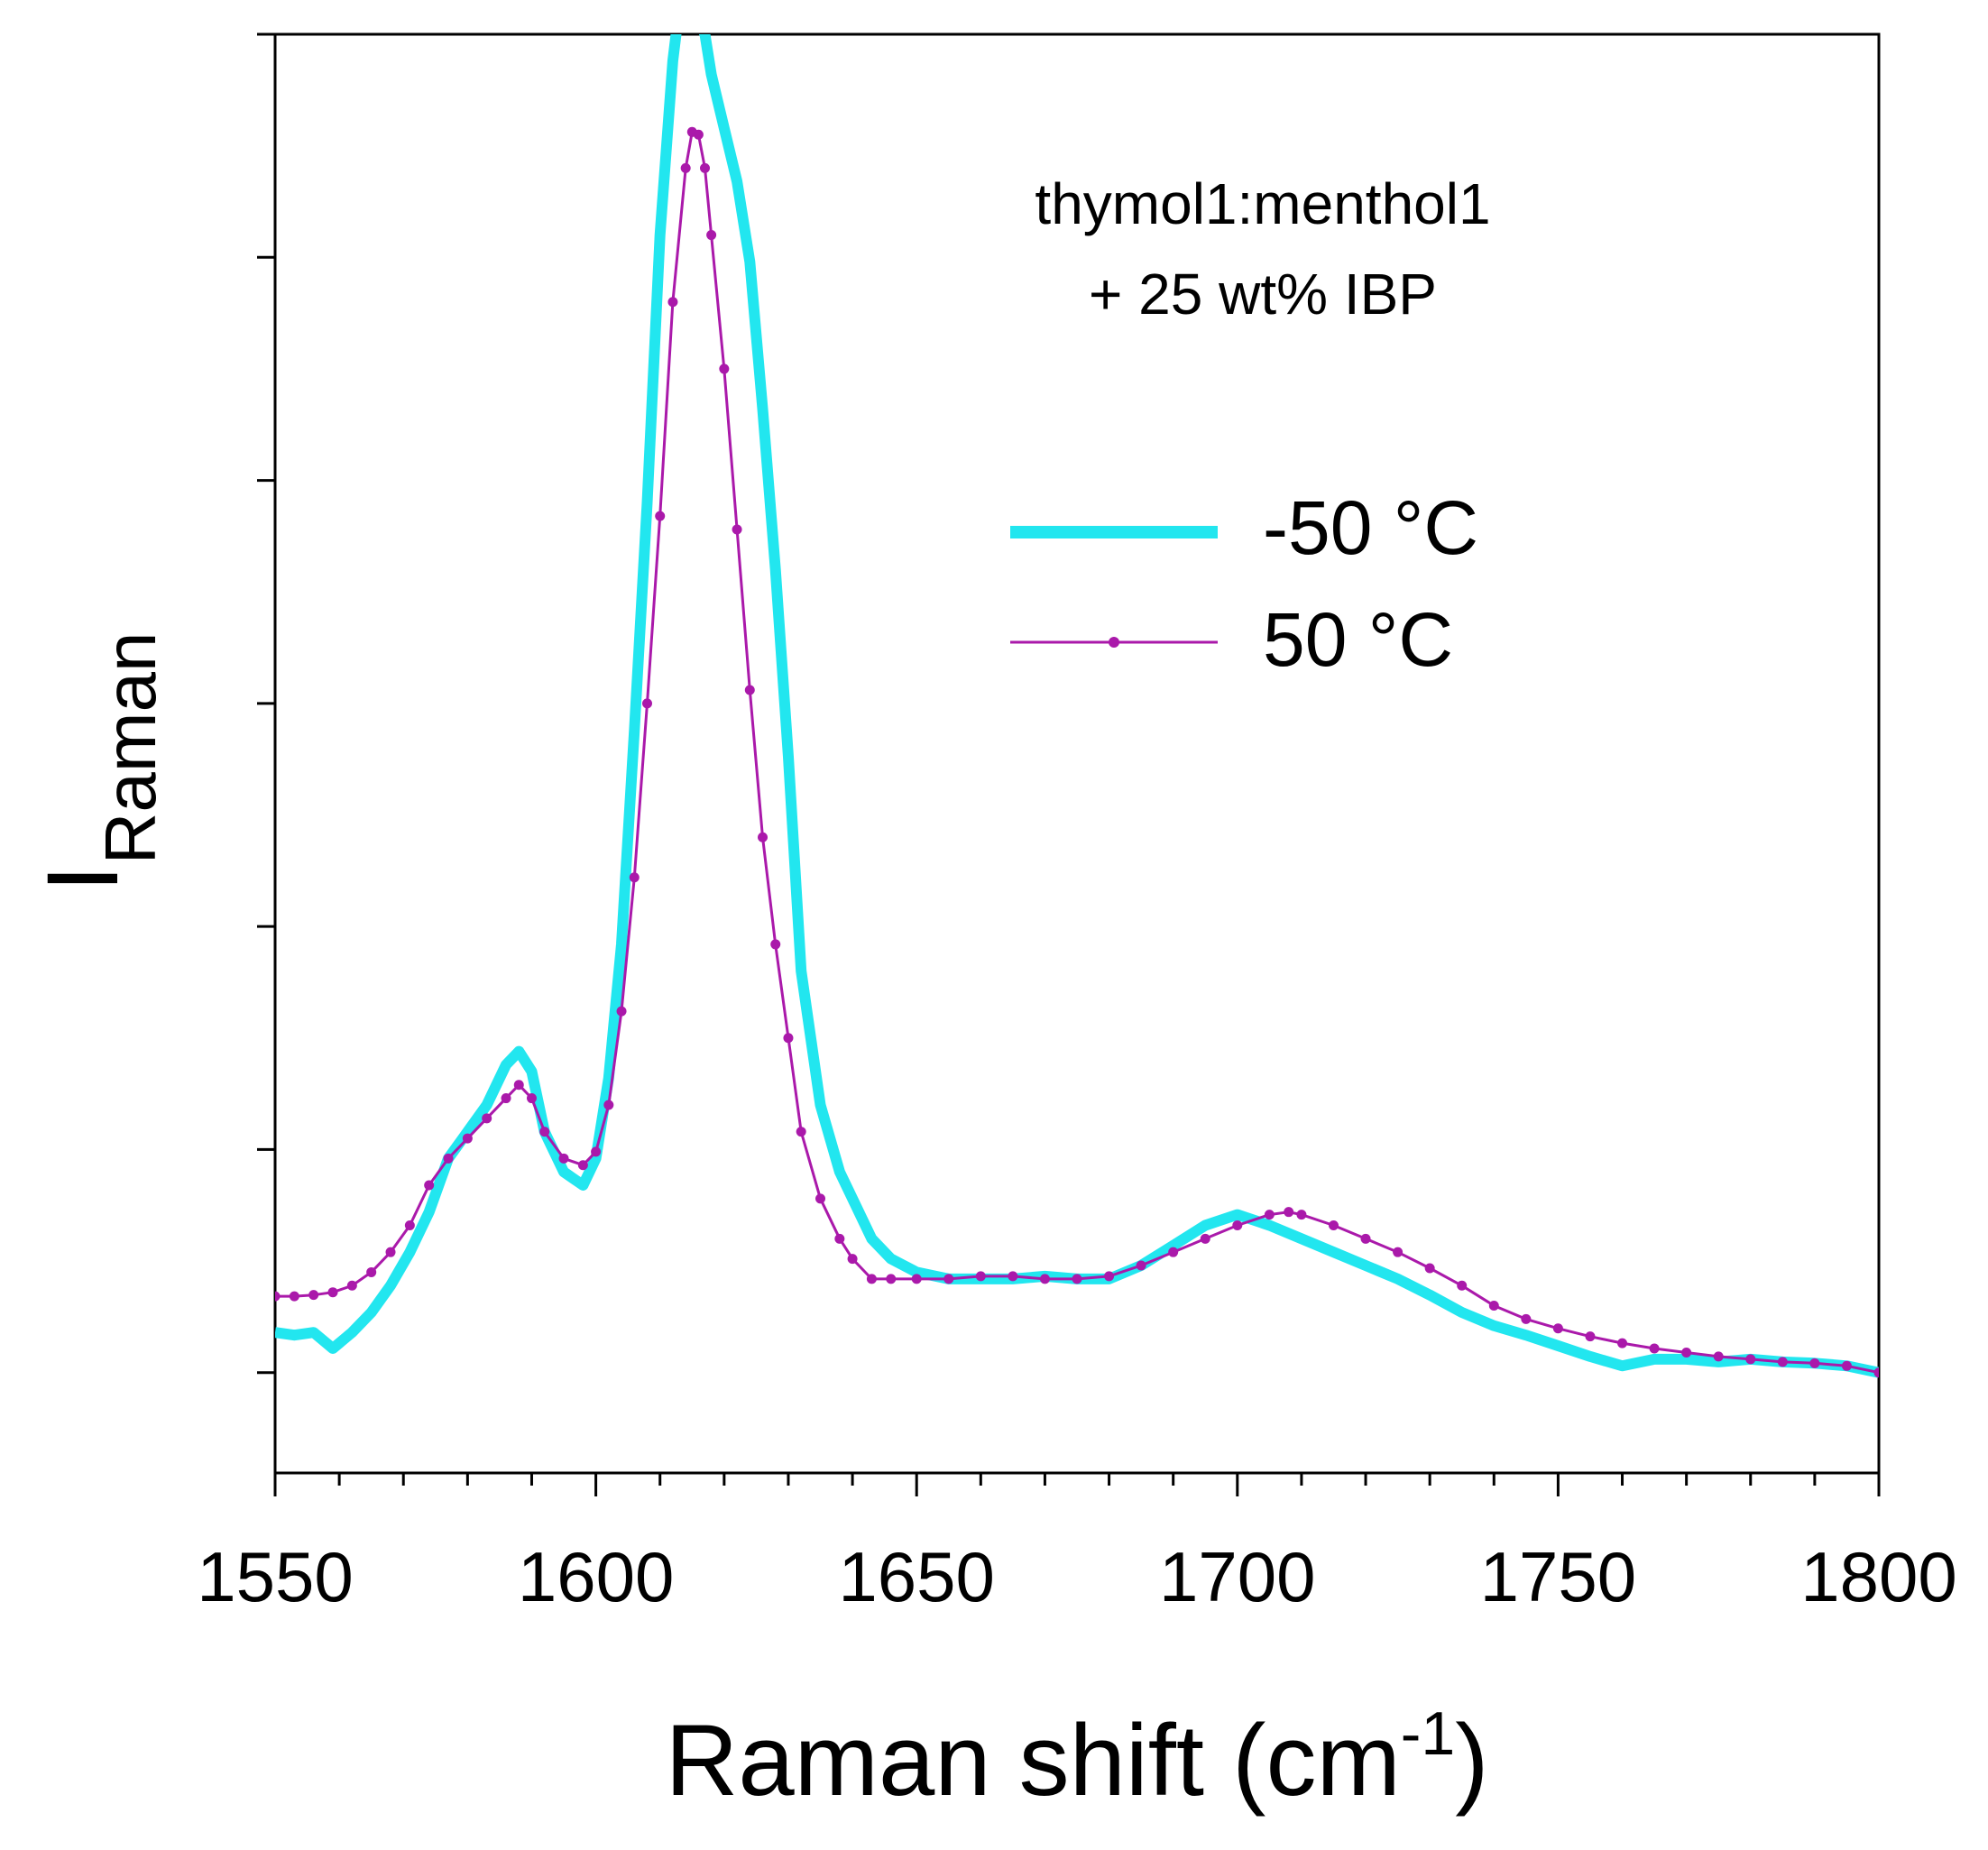 Image resolution: width=1988 pixels, height=1850 pixels. What do you see at coordinates (1358, 639) in the screenshot?
I see `legend-label-50: 50 °C` at bounding box center [1358, 639].